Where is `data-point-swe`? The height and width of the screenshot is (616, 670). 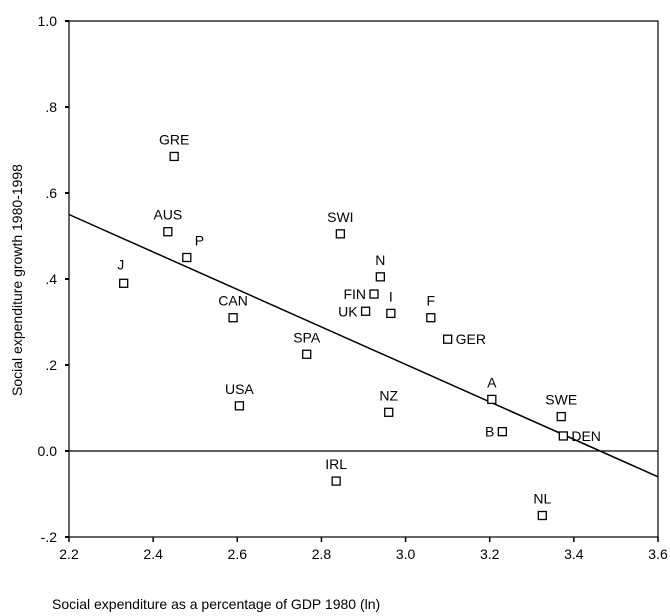
data-point-swe is located at coordinates (561, 416).